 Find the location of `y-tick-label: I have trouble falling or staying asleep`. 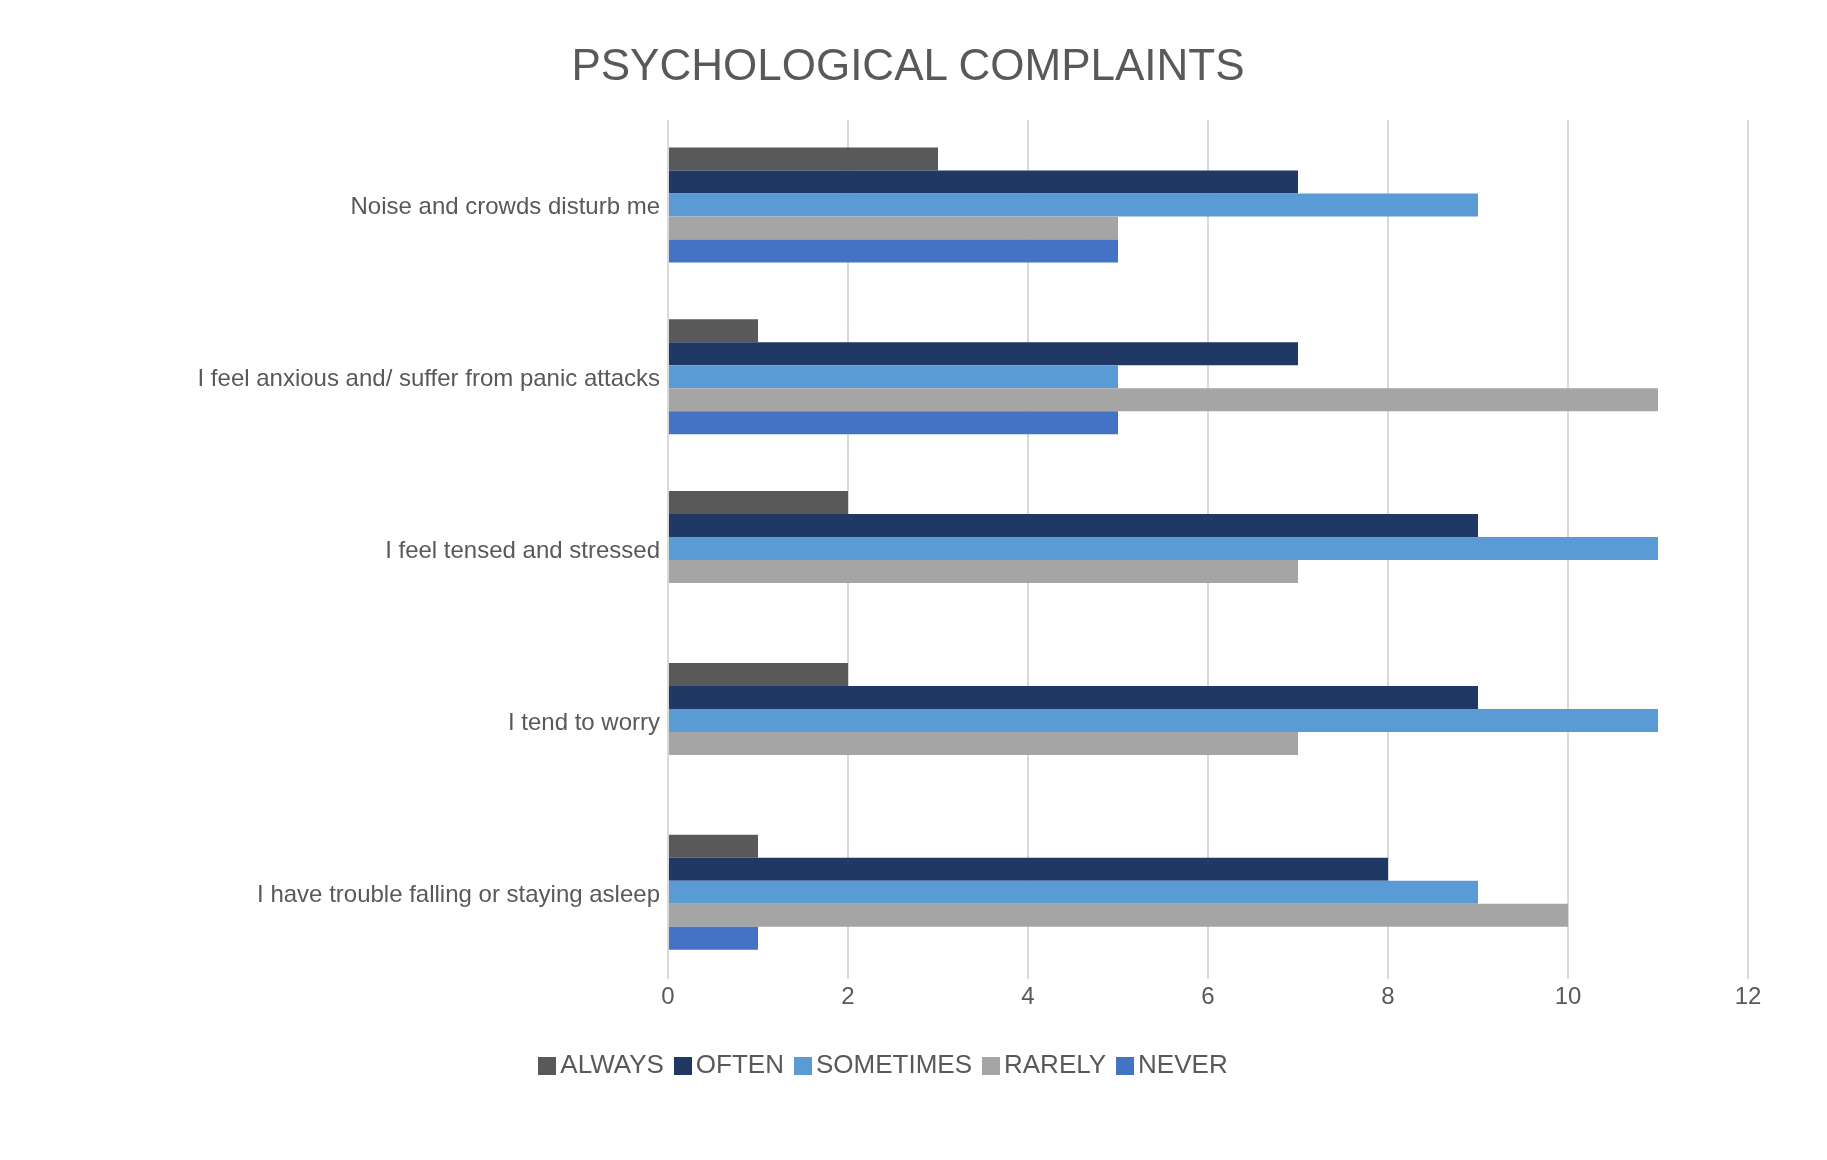

y-tick-label: I have trouble falling or staying asleep is located at coordinates (458, 893).